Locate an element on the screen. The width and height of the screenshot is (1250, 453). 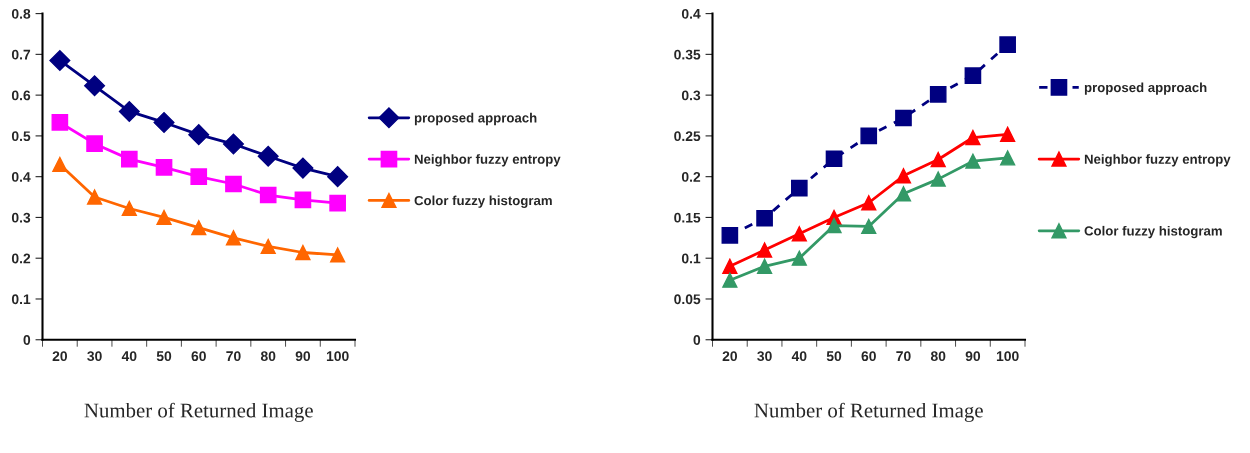
y-tick-label: 0.6 is located at coordinates (21, 95).